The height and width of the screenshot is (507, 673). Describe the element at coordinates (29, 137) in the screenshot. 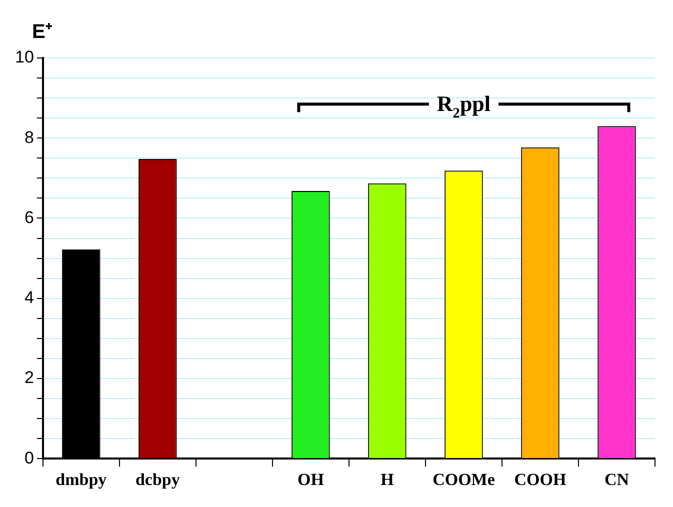

I see `y-tick-label: 8` at that location.